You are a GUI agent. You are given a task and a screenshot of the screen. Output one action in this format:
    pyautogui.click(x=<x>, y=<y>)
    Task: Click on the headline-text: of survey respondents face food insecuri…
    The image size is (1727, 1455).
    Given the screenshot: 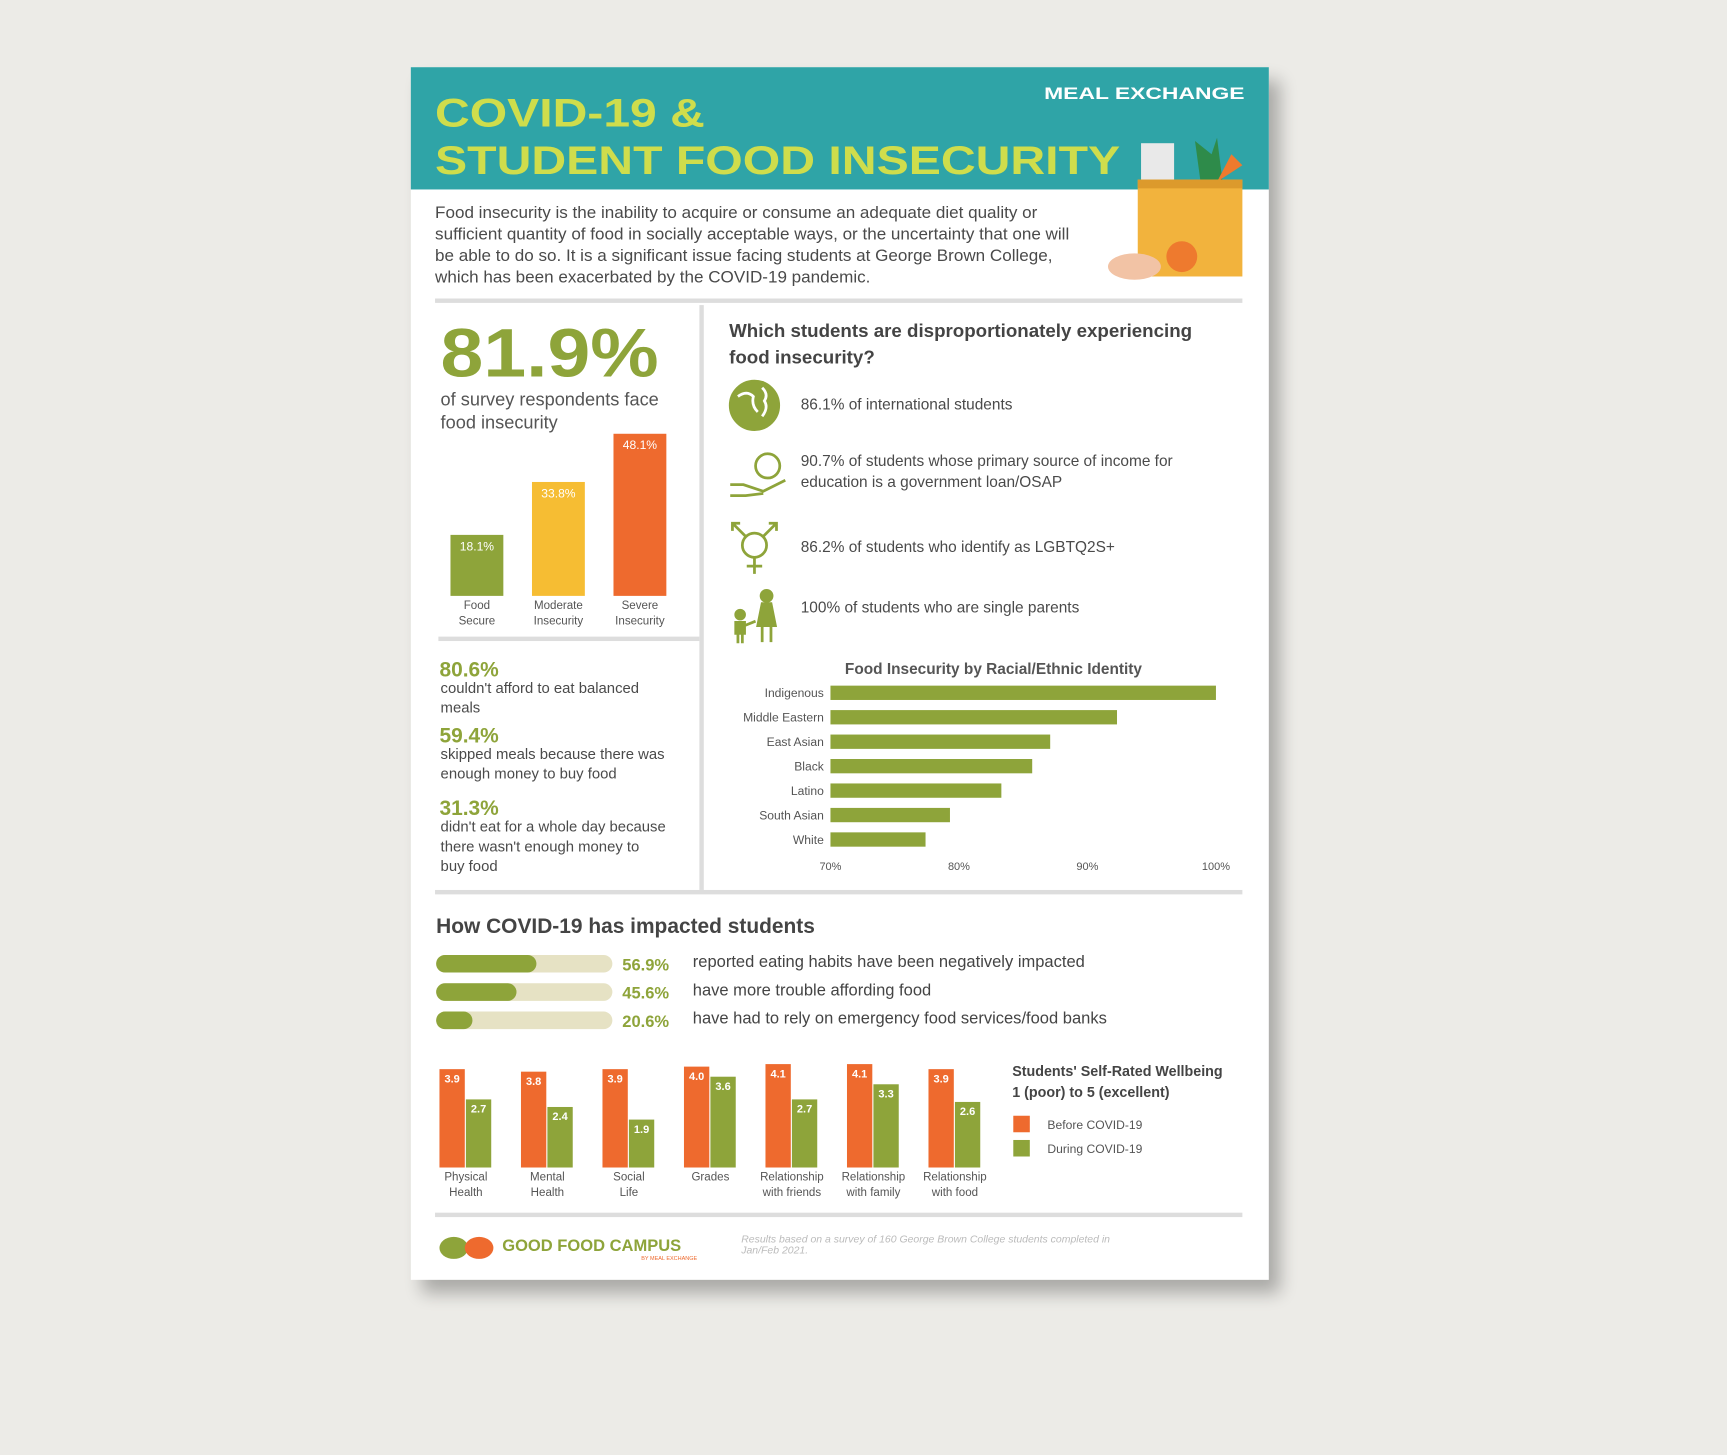 What is the action you would take?
    pyautogui.click(x=549, y=411)
    